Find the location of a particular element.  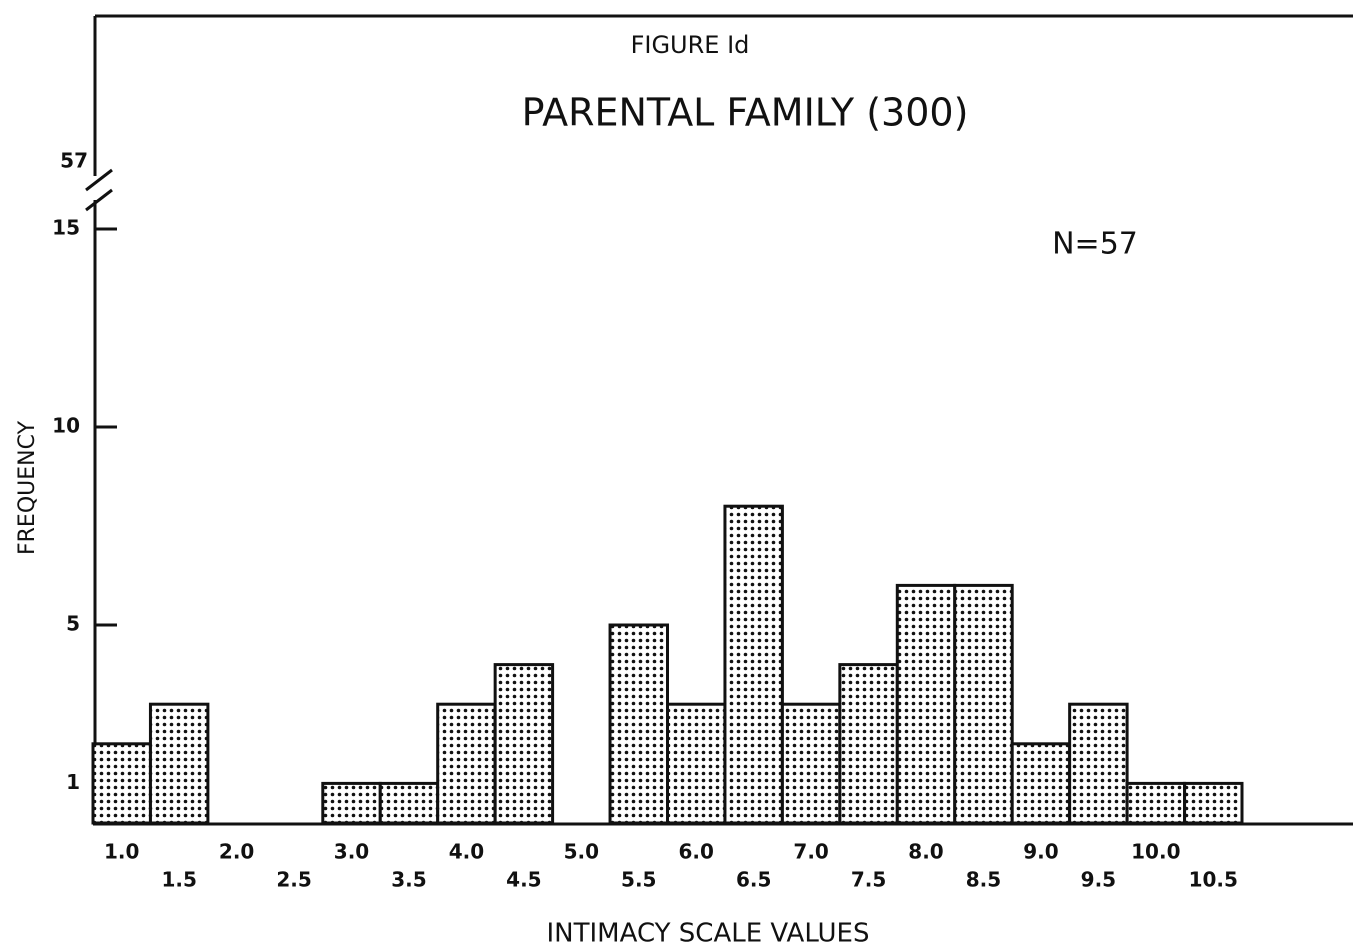

x-tick-label: 7.0 is located at coordinates (810, 852).